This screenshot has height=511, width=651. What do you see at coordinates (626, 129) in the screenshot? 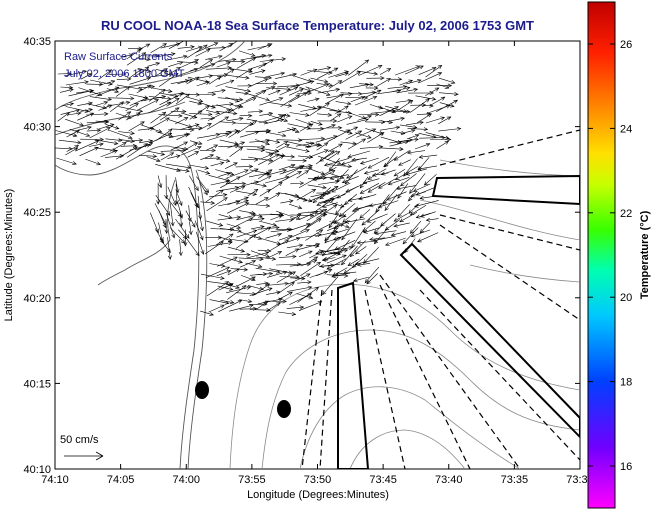
I see `colorbar-tick-label: 24` at bounding box center [626, 129].